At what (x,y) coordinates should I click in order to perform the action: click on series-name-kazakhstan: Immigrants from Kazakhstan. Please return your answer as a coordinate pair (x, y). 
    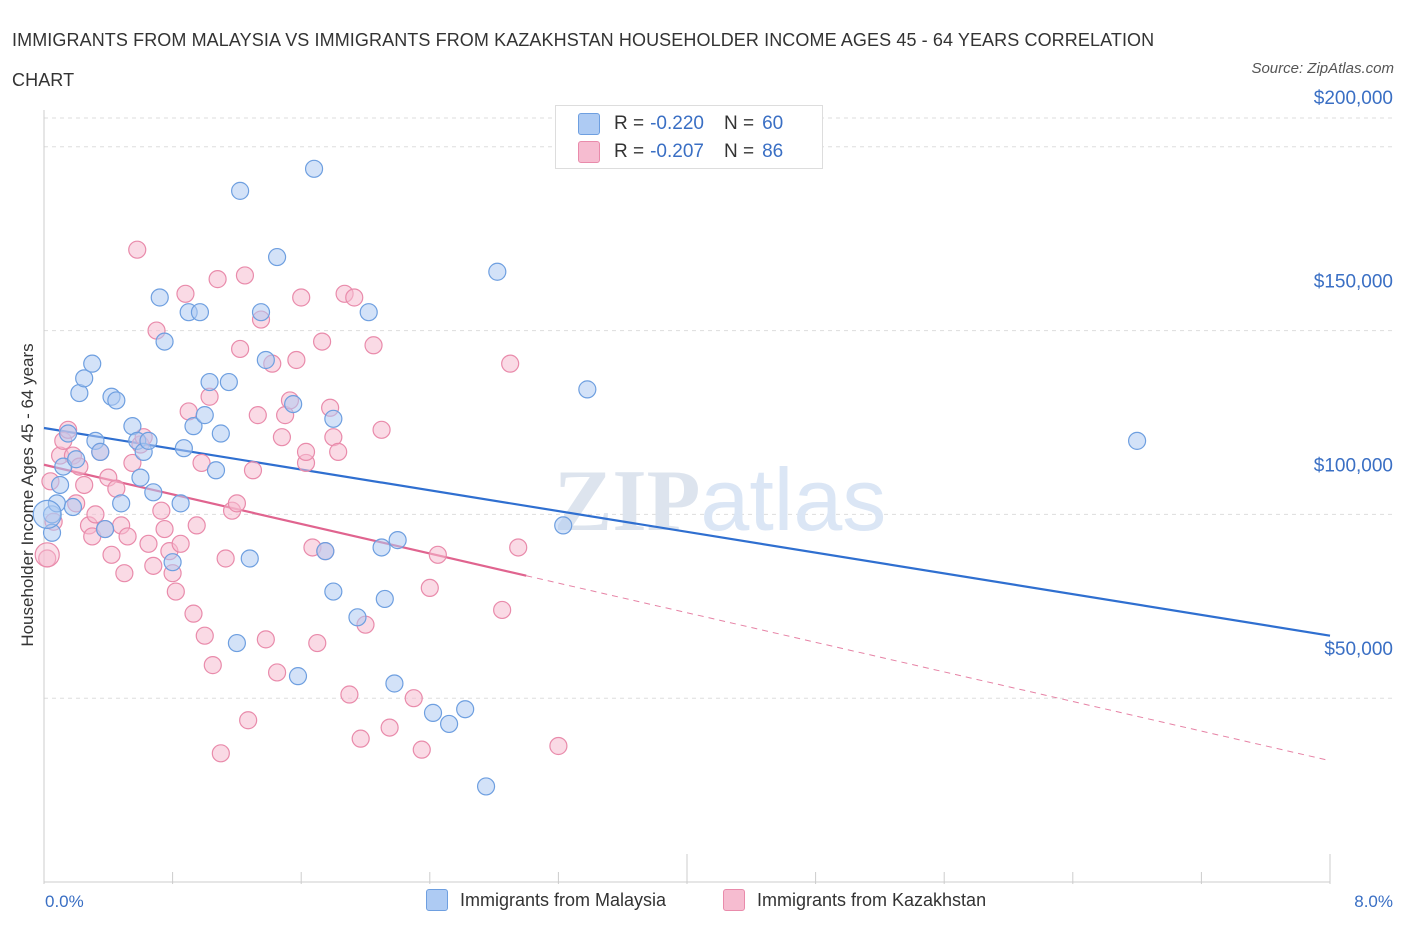
    Looking at the image, I should click on (872, 899).